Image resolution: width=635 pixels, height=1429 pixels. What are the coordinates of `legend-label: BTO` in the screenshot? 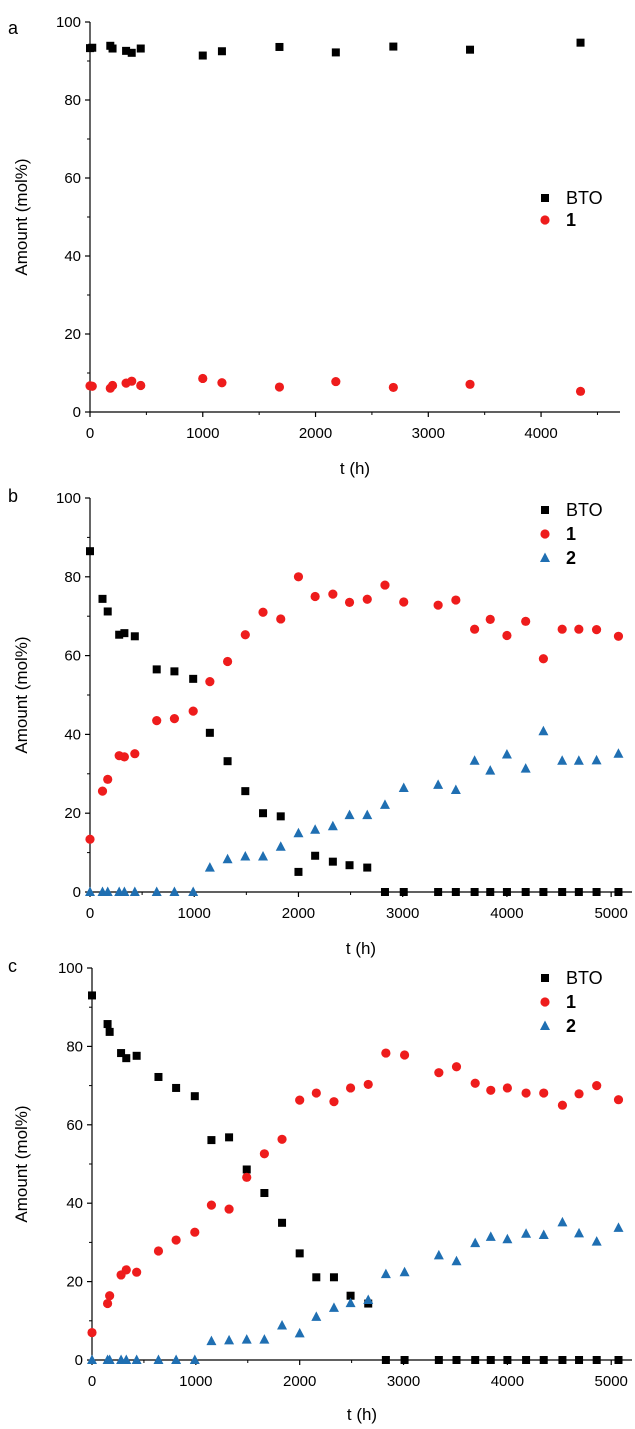 It's located at (584, 510).